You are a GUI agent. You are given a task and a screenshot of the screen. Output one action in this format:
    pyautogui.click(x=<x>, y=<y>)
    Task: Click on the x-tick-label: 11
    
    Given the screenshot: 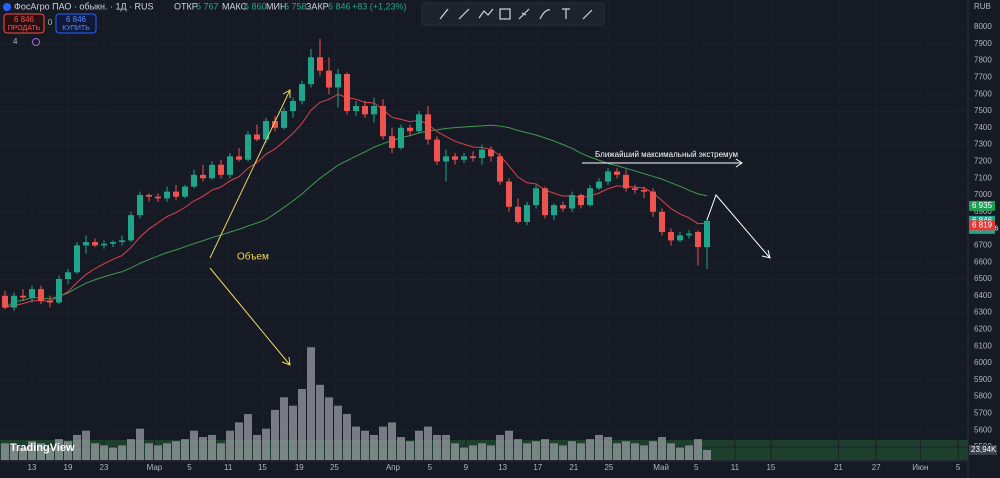 What is the action you would take?
    pyautogui.click(x=735, y=467)
    